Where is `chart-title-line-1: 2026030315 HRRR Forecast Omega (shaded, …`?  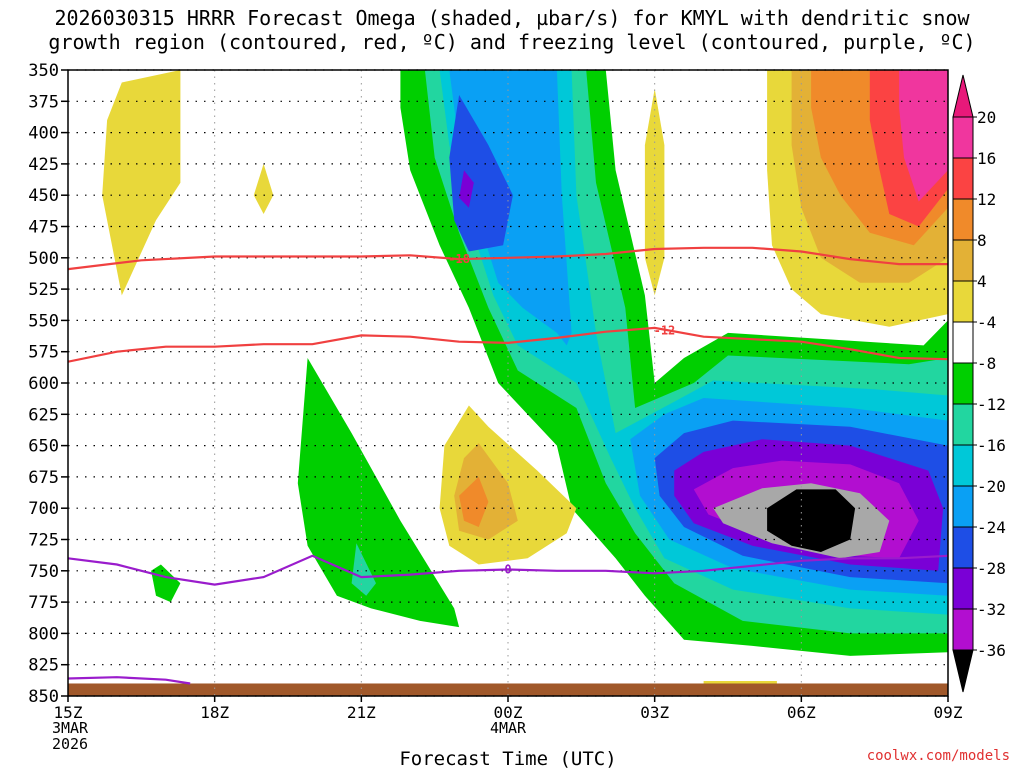
chart-title-line-1: 2026030315 HRRR Forecast Omega (shaded, … is located at coordinates (512, 18).